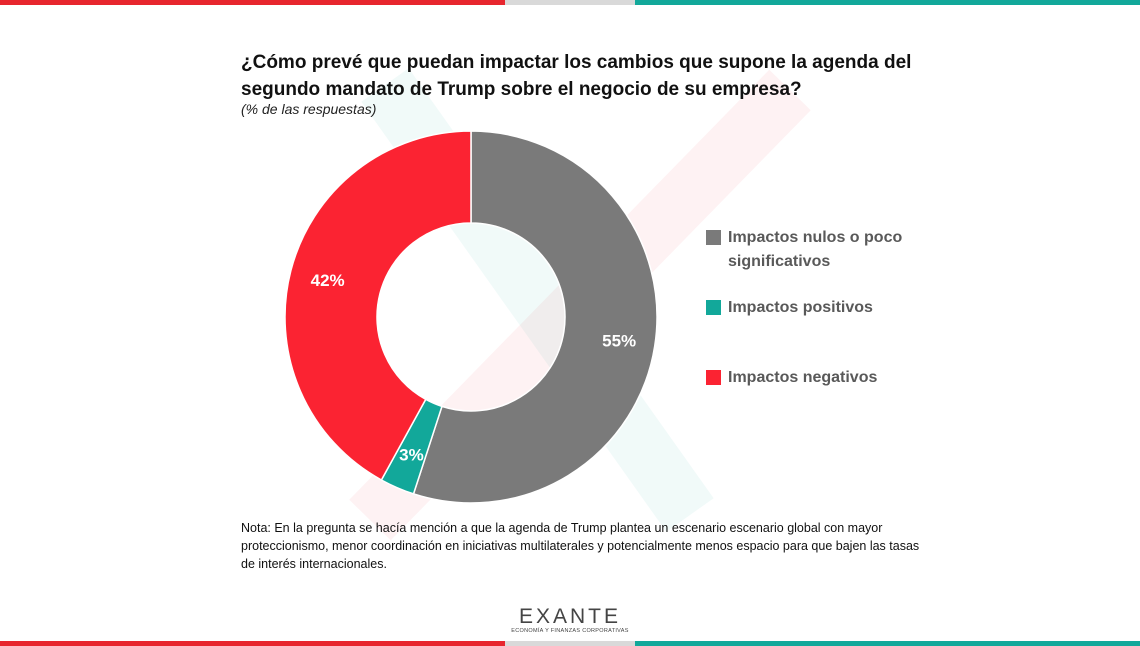  I want to click on legend-item-positivos: Impactos positivos, so click(817, 308).